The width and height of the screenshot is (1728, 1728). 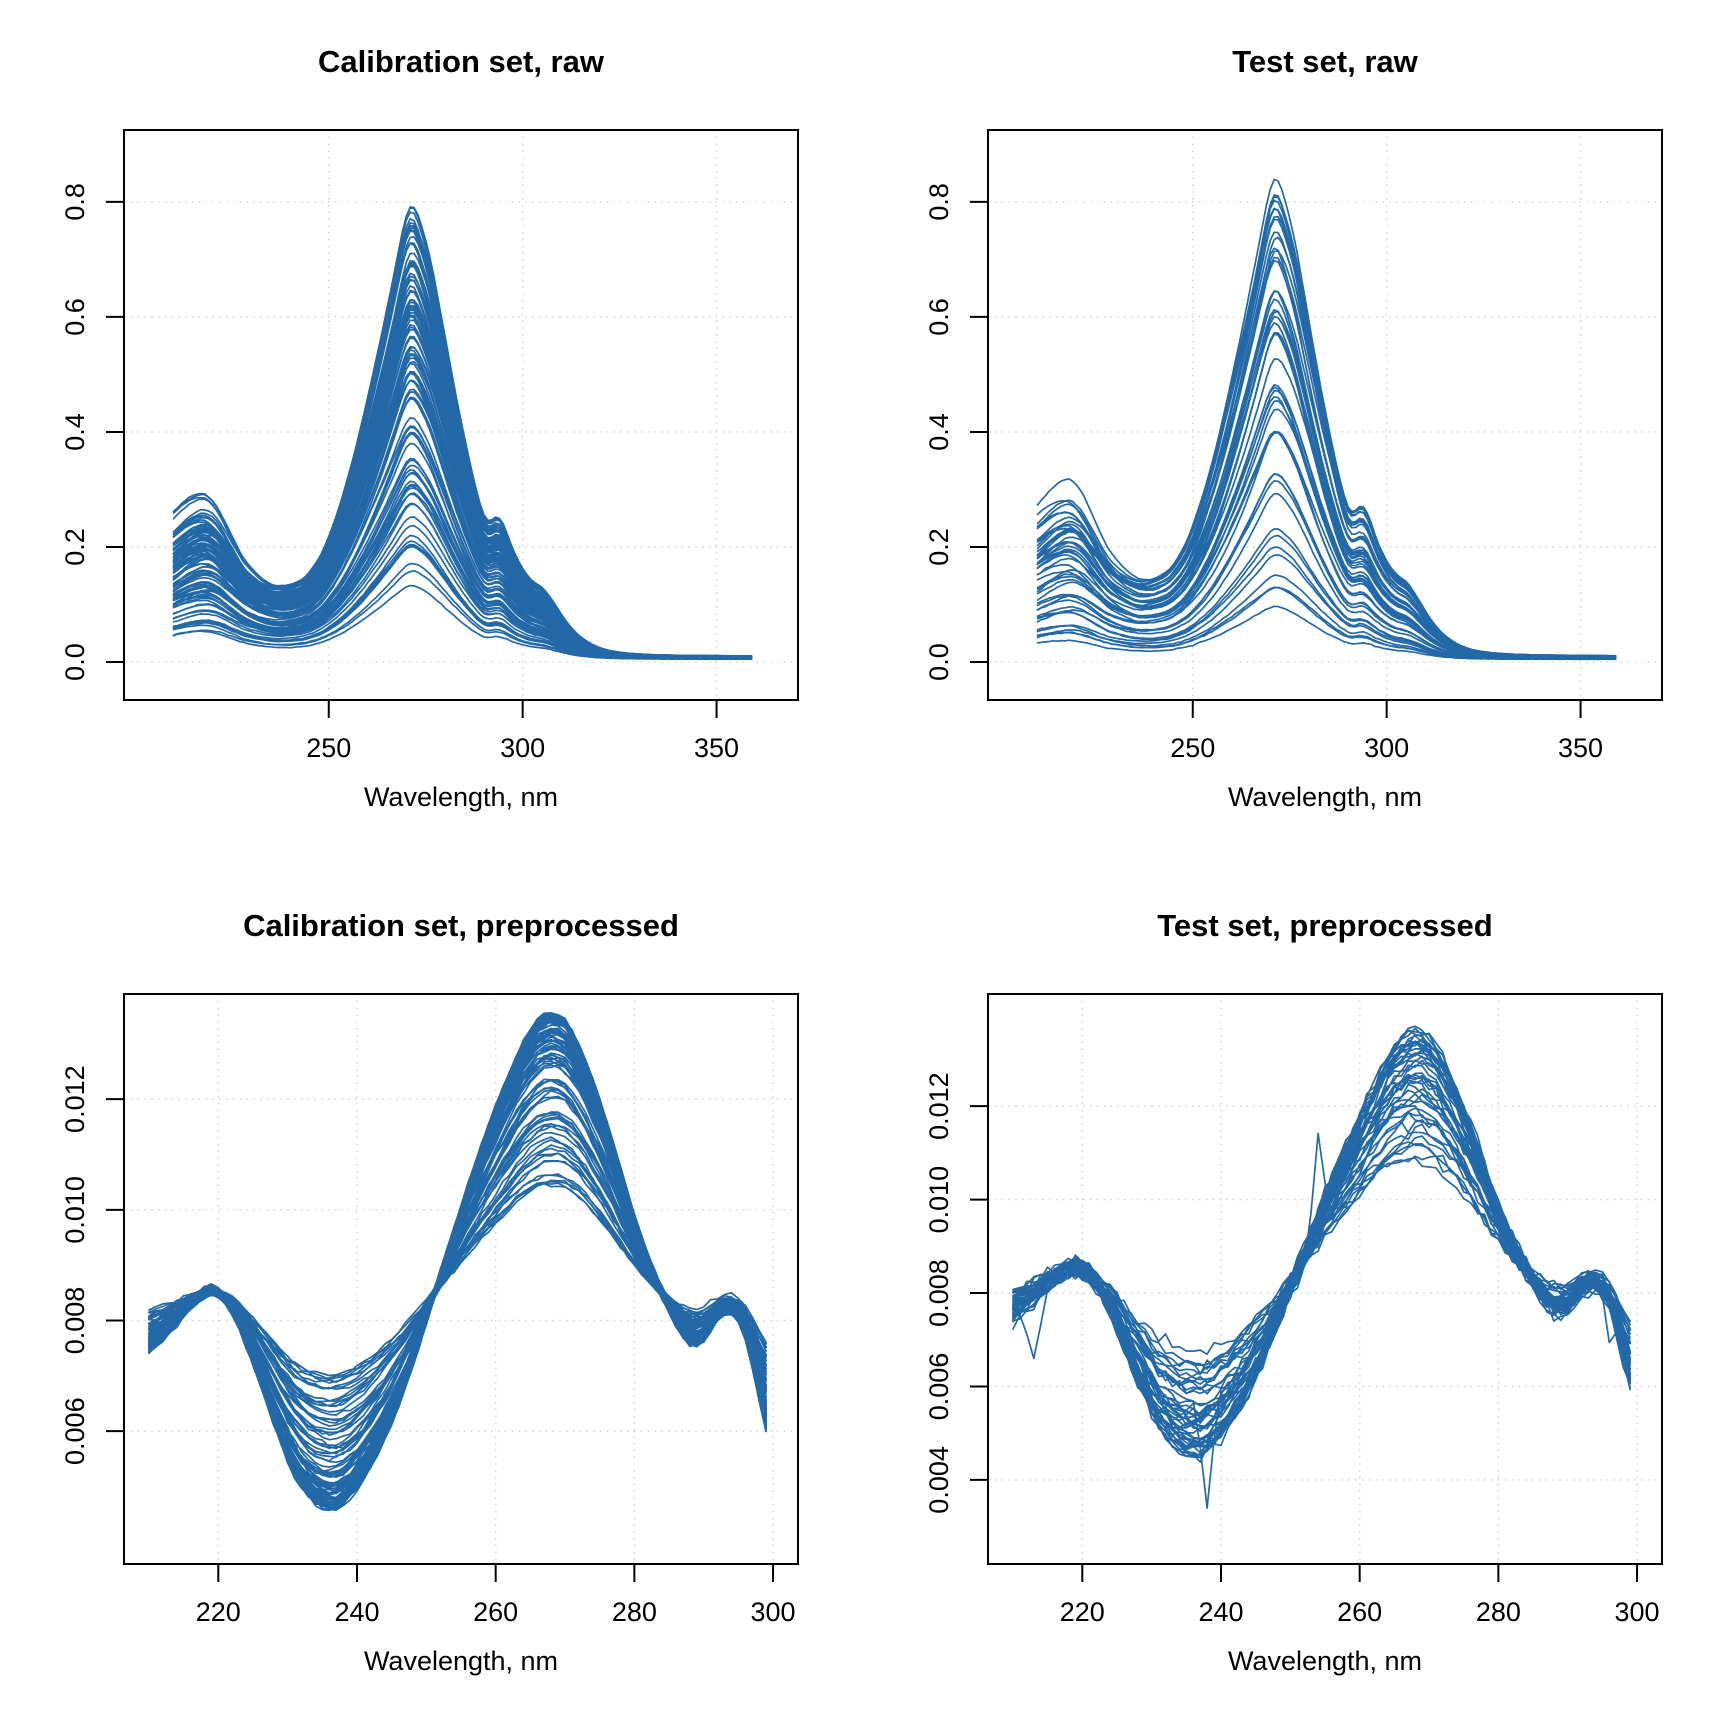 What do you see at coordinates (1324, 925) in the screenshot?
I see `panel-title: Test set, preprocessed` at bounding box center [1324, 925].